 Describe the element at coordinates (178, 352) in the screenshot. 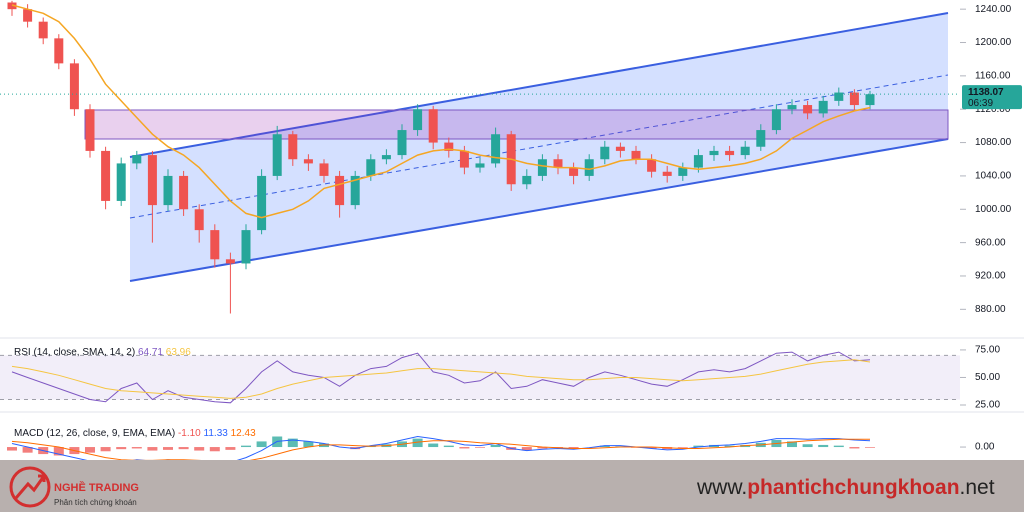

I see `rsi-ma-value: 63.96` at that location.